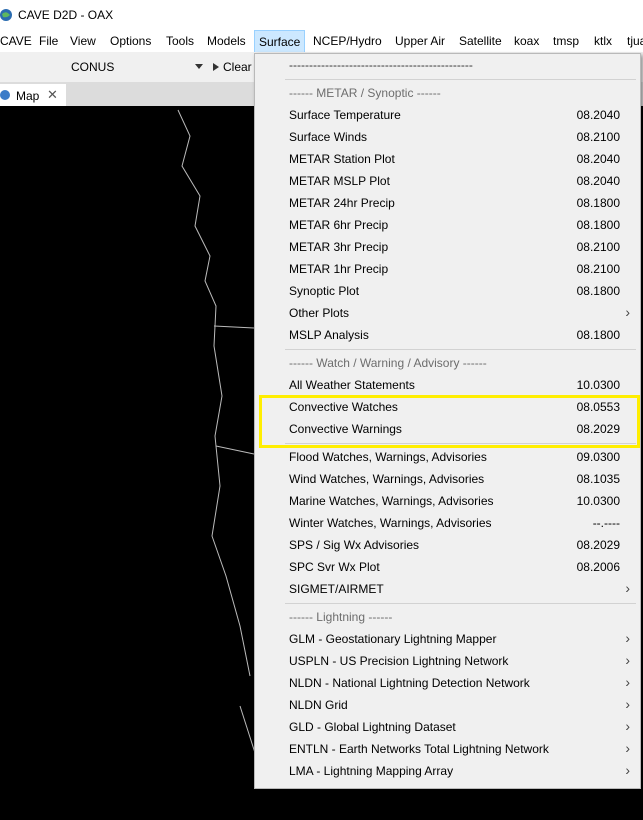  I want to click on clear-button: Clear, so click(237, 67).